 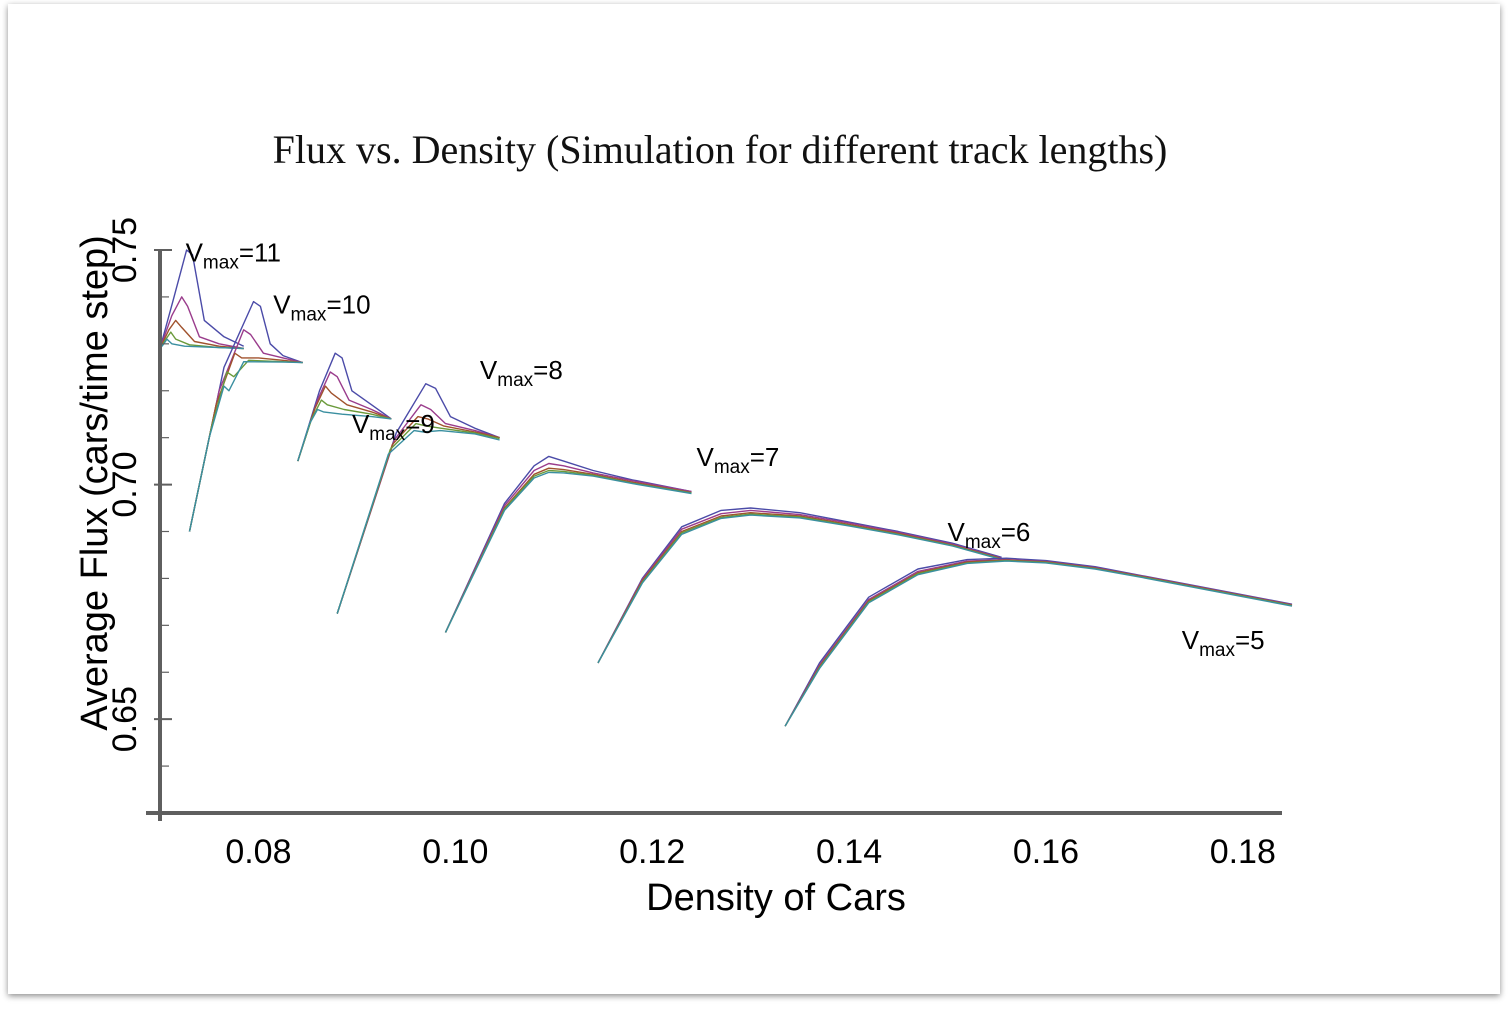 I want to click on x-axis-label: Density of Cars, so click(x=776, y=898).